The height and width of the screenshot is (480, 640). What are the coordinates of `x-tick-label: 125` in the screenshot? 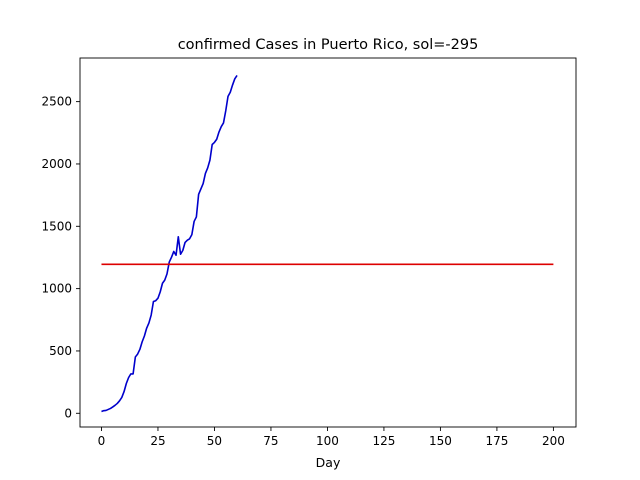 It's located at (383, 441).